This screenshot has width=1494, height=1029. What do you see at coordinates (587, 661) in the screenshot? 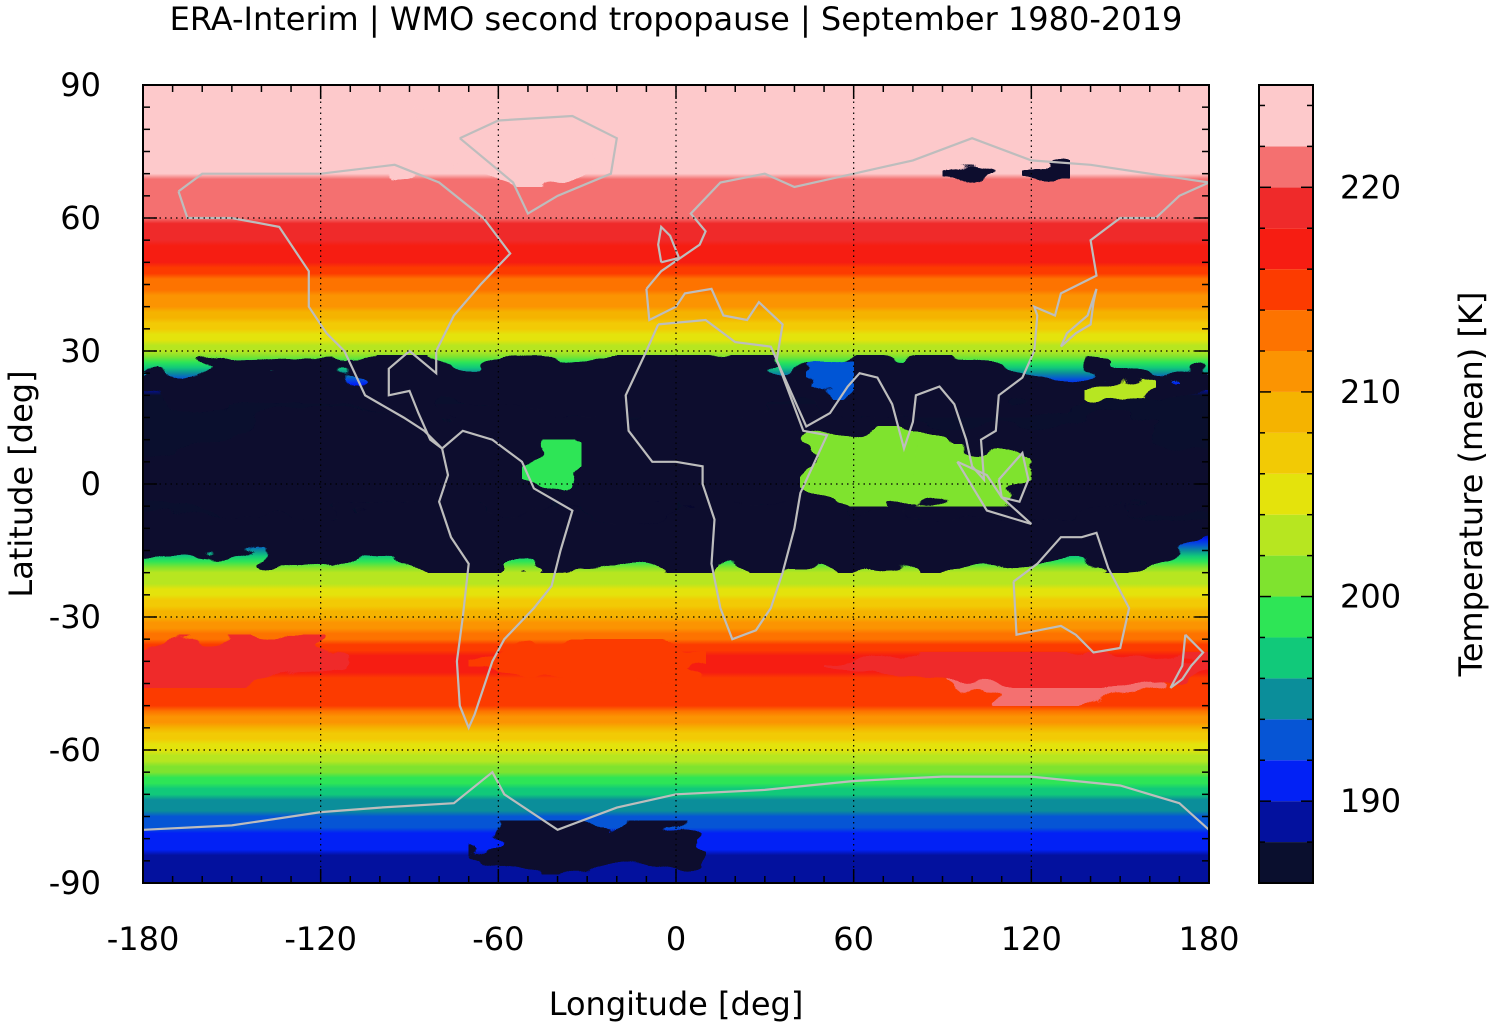
I see `south-atlantic-orange` at bounding box center [587, 661].